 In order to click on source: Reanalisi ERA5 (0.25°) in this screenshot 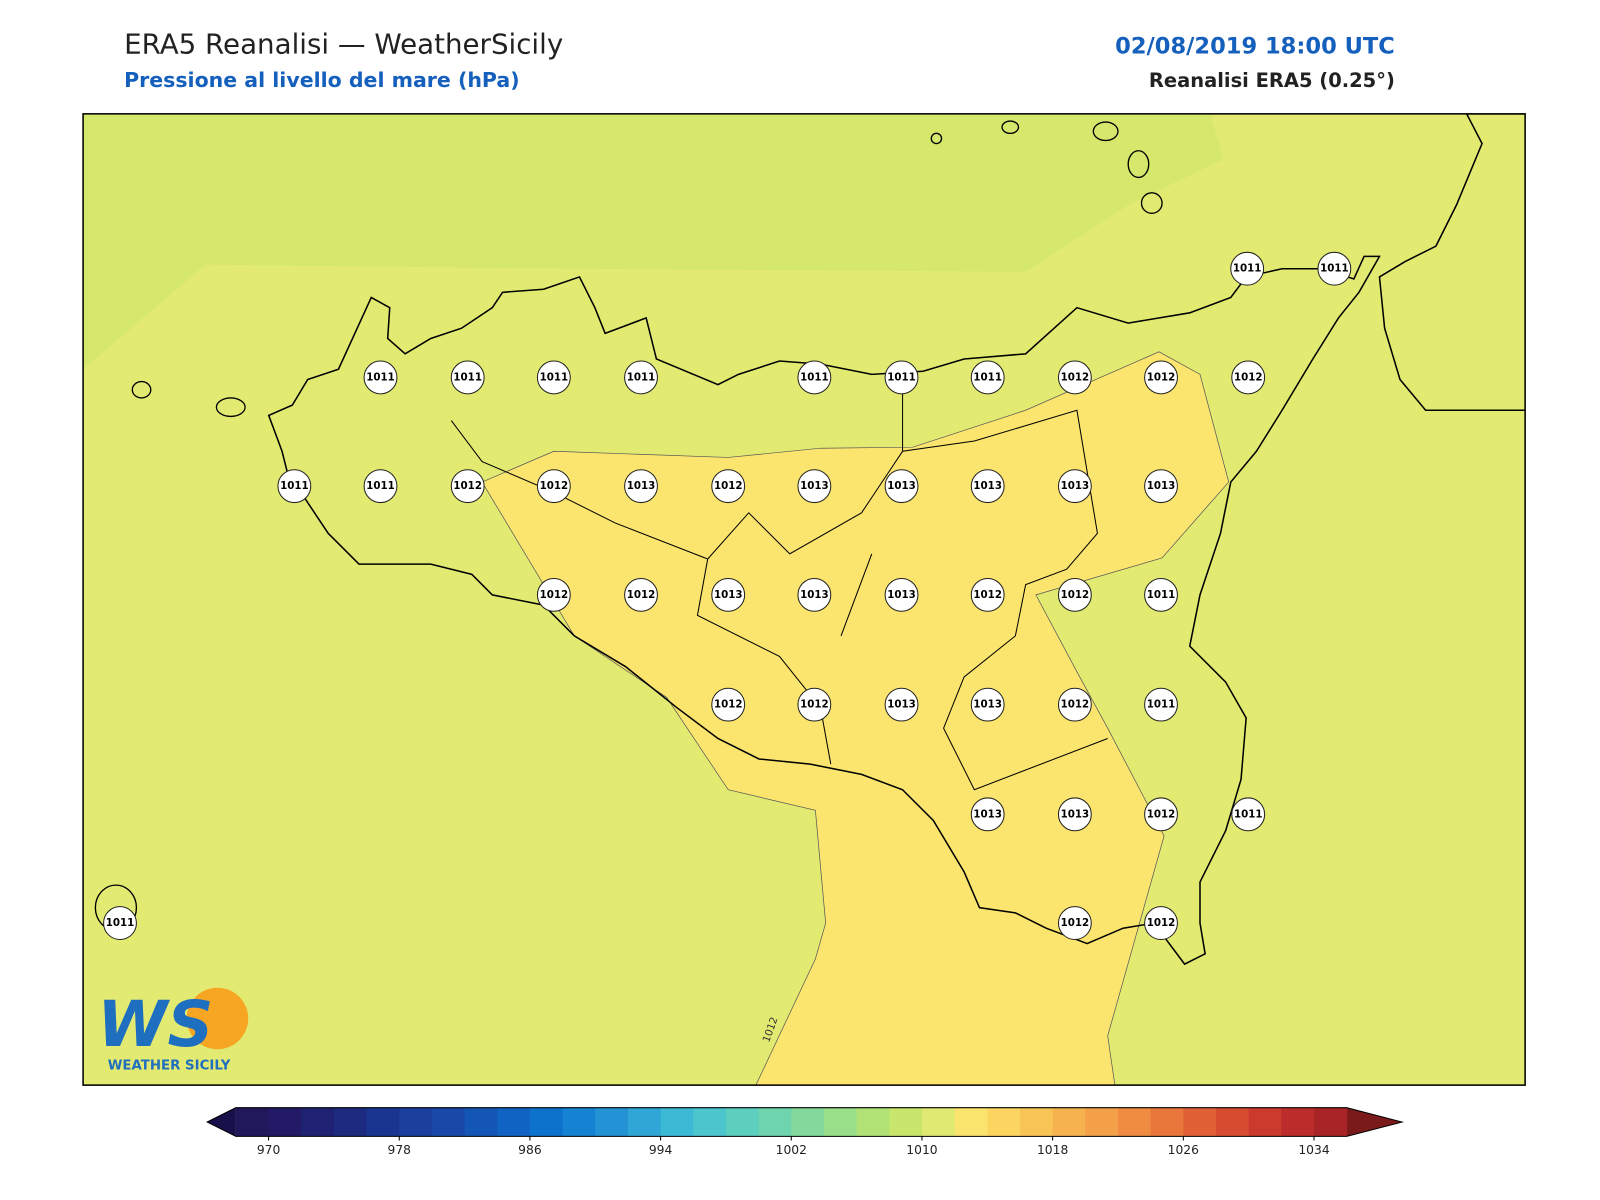, I will do `click(1272, 80)`.